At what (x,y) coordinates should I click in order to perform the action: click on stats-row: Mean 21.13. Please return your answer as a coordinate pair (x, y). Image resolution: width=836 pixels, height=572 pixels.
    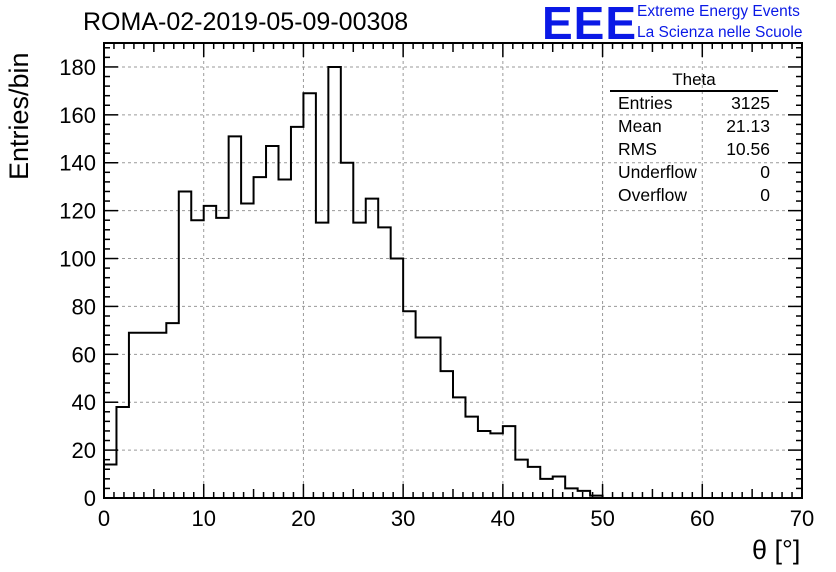
    Looking at the image, I should click on (694, 126).